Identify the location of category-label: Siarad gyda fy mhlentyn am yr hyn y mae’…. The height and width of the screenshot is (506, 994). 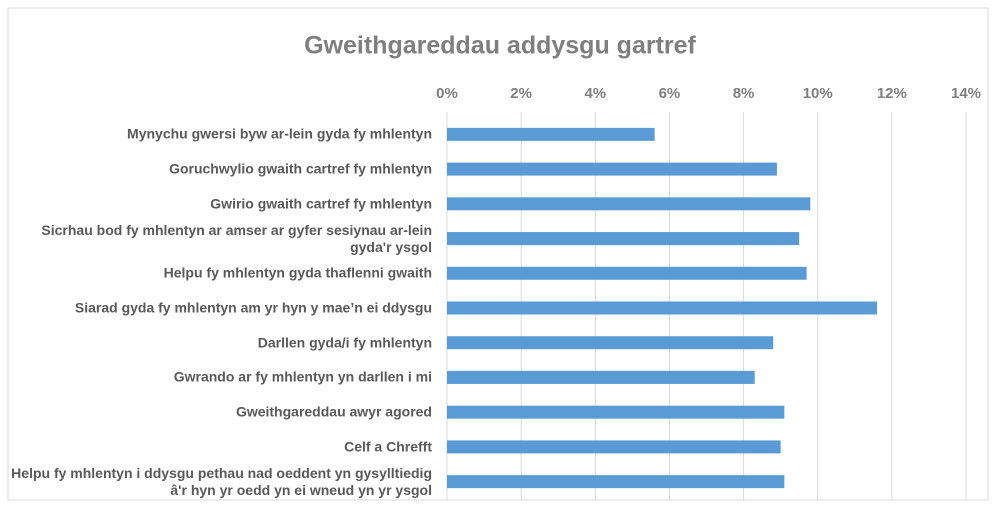
(253, 307).